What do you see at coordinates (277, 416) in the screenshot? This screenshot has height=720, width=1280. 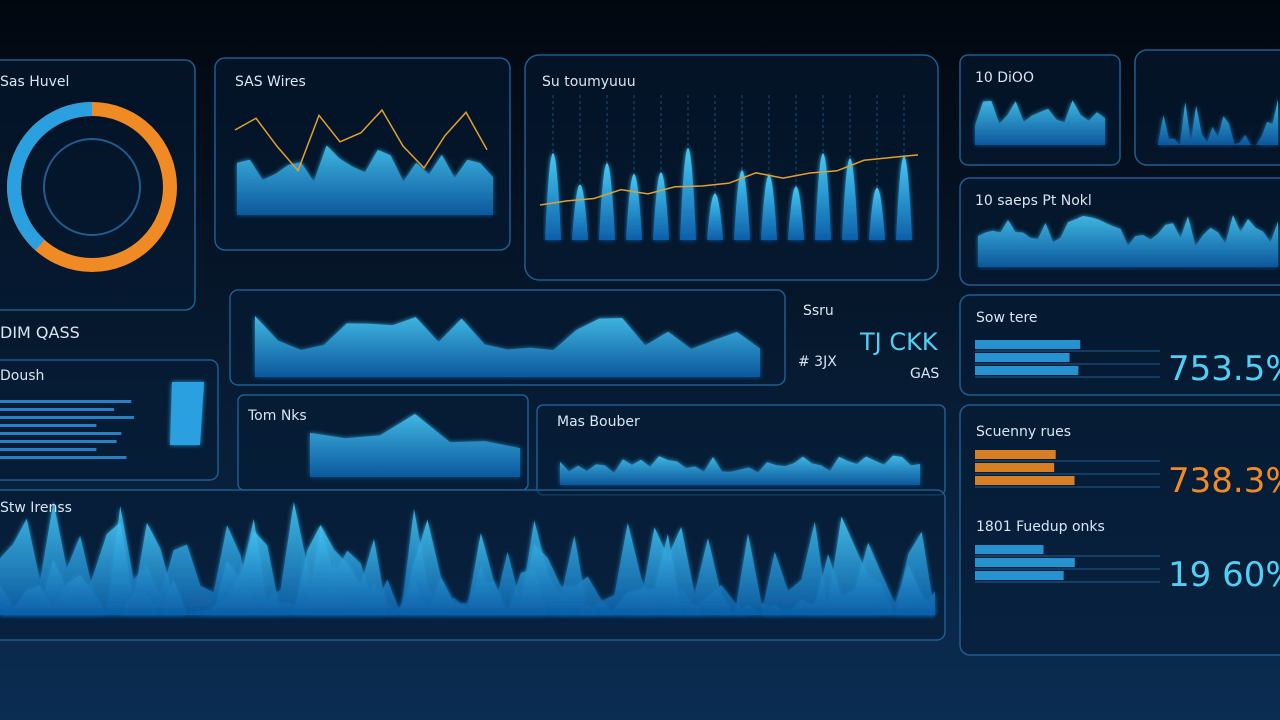 I see `panel-title: Tom Nks` at bounding box center [277, 416].